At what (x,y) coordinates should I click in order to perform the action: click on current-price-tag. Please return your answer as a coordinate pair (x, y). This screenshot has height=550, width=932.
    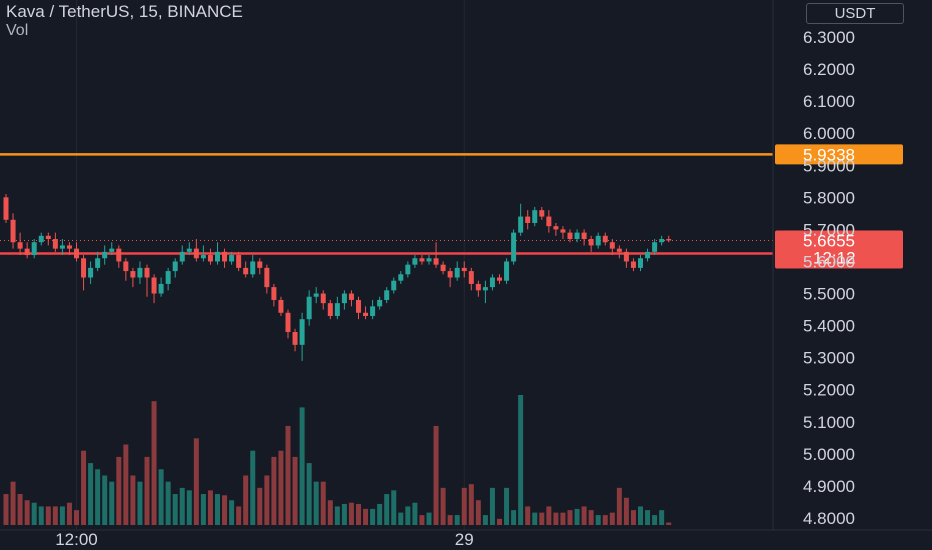
    Looking at the image, I should click on (839, 249).